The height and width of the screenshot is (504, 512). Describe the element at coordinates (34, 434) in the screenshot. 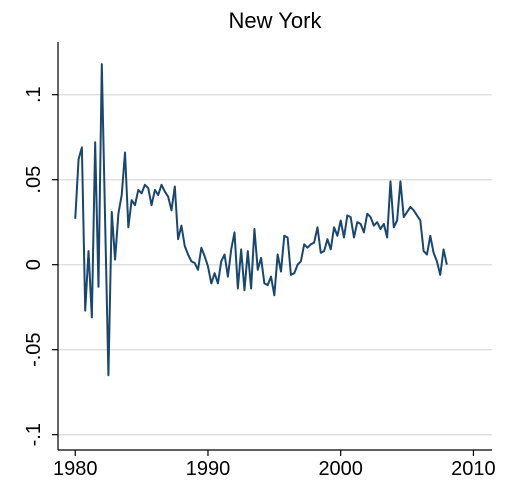

I see `y-tick-label: -.1` at that location.